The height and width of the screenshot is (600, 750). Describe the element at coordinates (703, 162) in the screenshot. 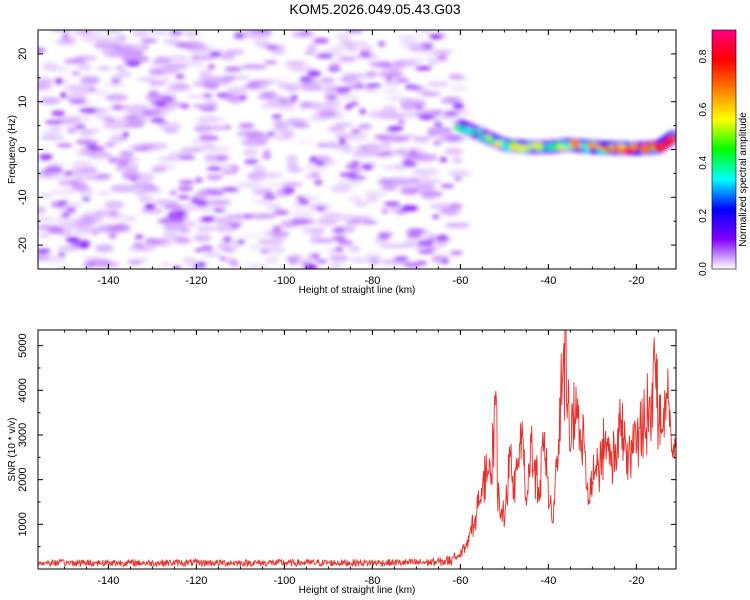

I see `colorbar-tick-label: 0.4` at that location.